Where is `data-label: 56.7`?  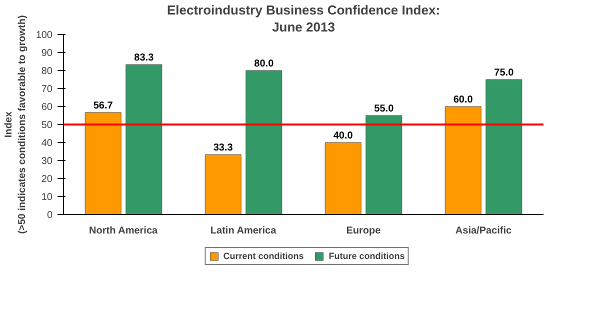 data-label: 56.7 is located at coordinates (103, 106).